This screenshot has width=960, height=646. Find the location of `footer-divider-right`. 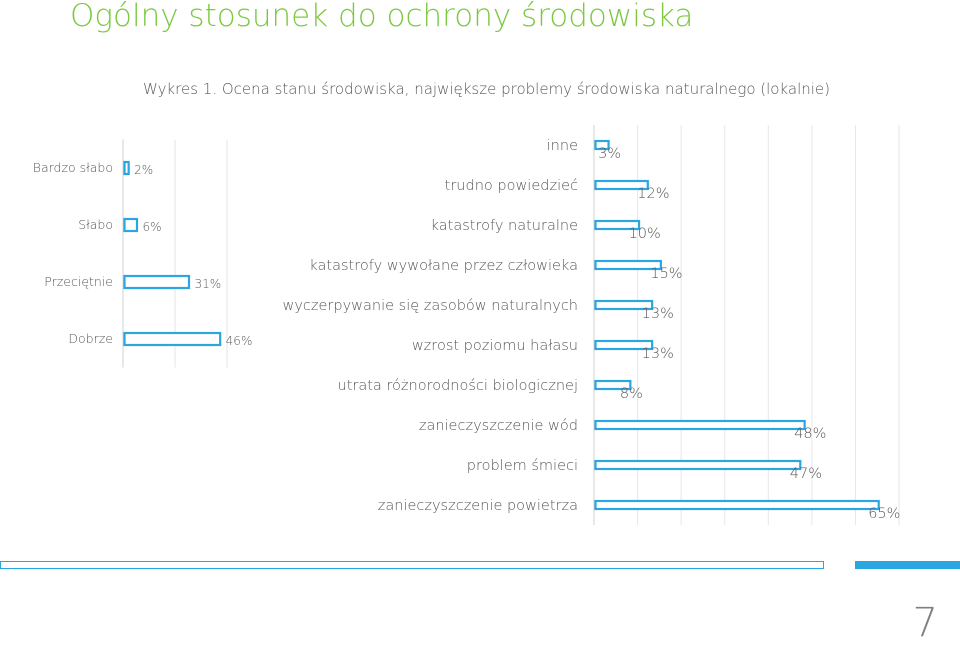

footer-divider-right is located at coordinates (907, 565).